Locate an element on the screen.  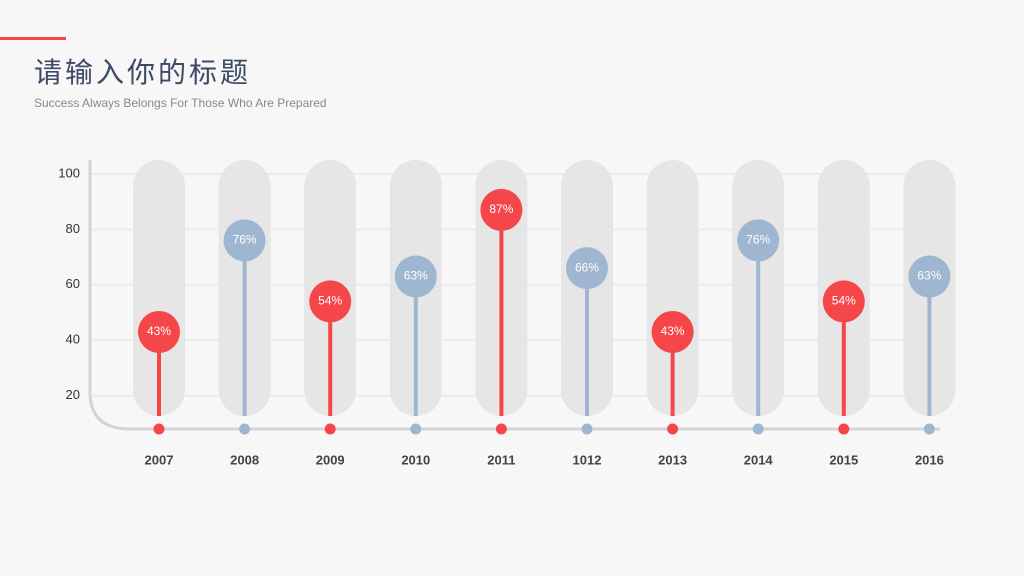
y-tick-label: 20 is located at coordinates (73, 394).